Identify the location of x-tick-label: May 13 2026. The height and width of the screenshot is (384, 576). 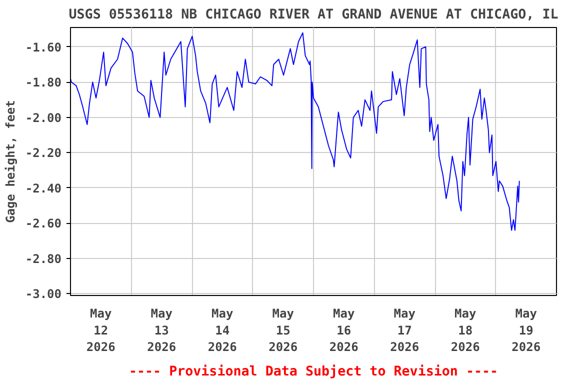
(161, 330).